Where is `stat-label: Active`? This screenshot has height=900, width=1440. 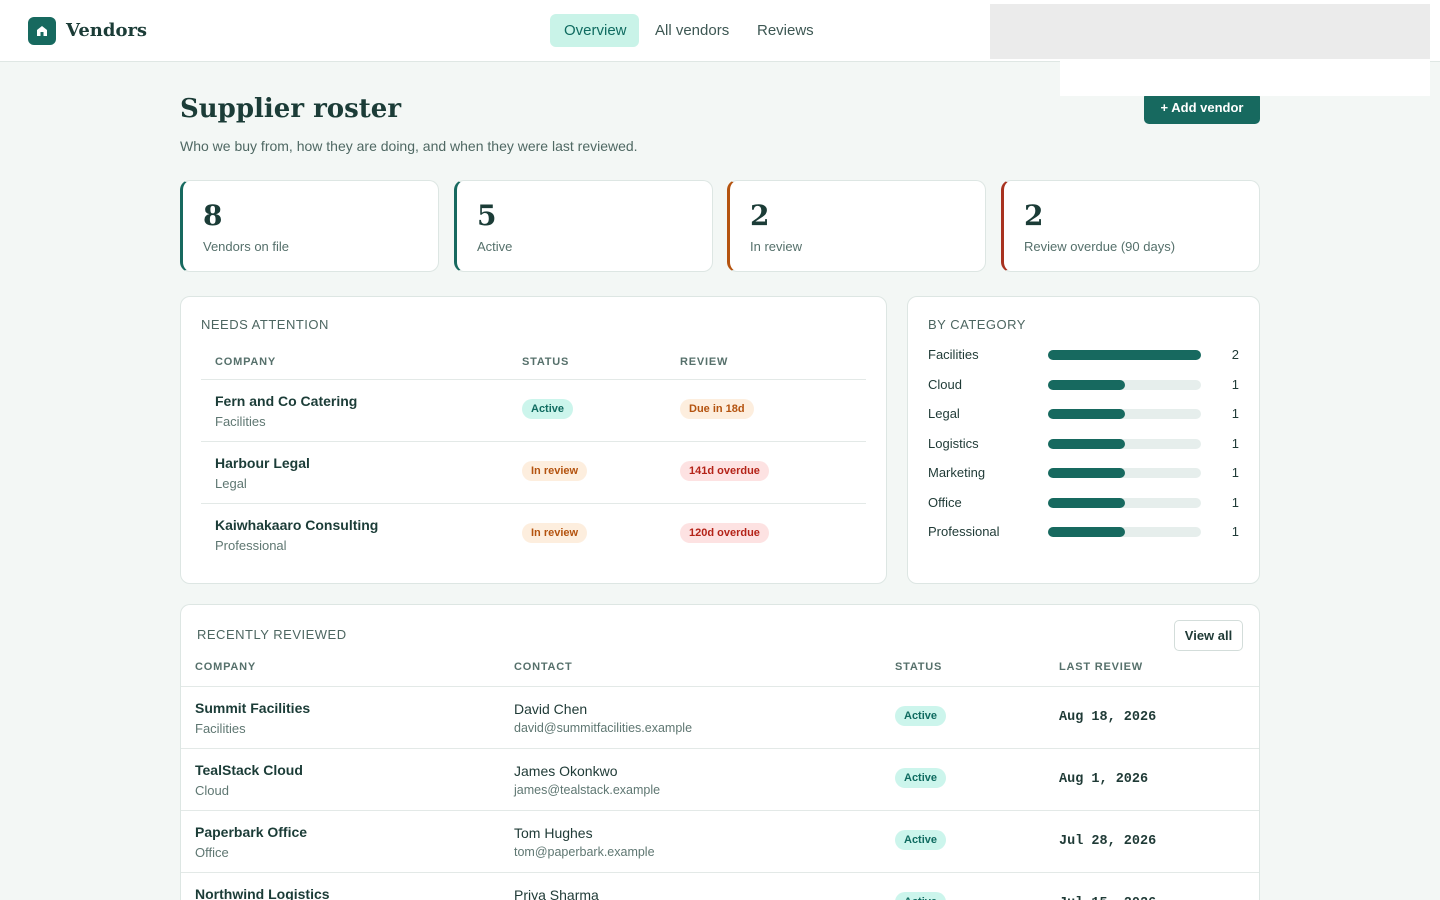
stat-label: Active is located at coordinates (495, 246).